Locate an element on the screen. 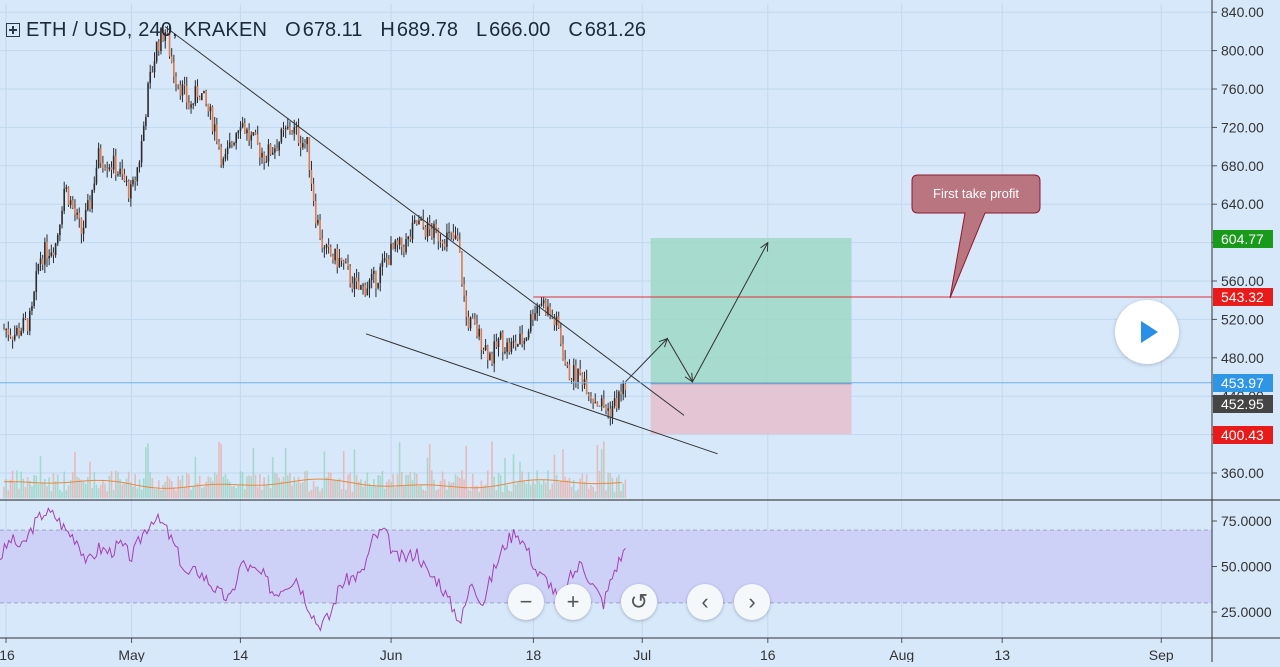 The height and width of the screenshot is (667, 1280). profit-zone is located at coordinates (751, 311).